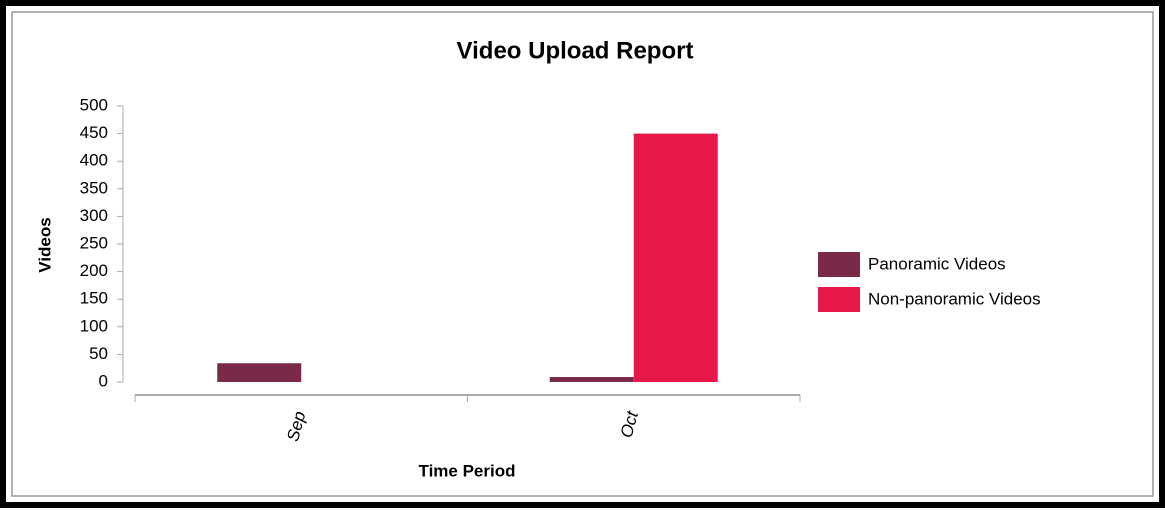 The image size is (1165, 513). What do you see at coordinates (98, 353) in the screenshot?
I see `y-tick-label: 50` at bounding box center [98, 353].